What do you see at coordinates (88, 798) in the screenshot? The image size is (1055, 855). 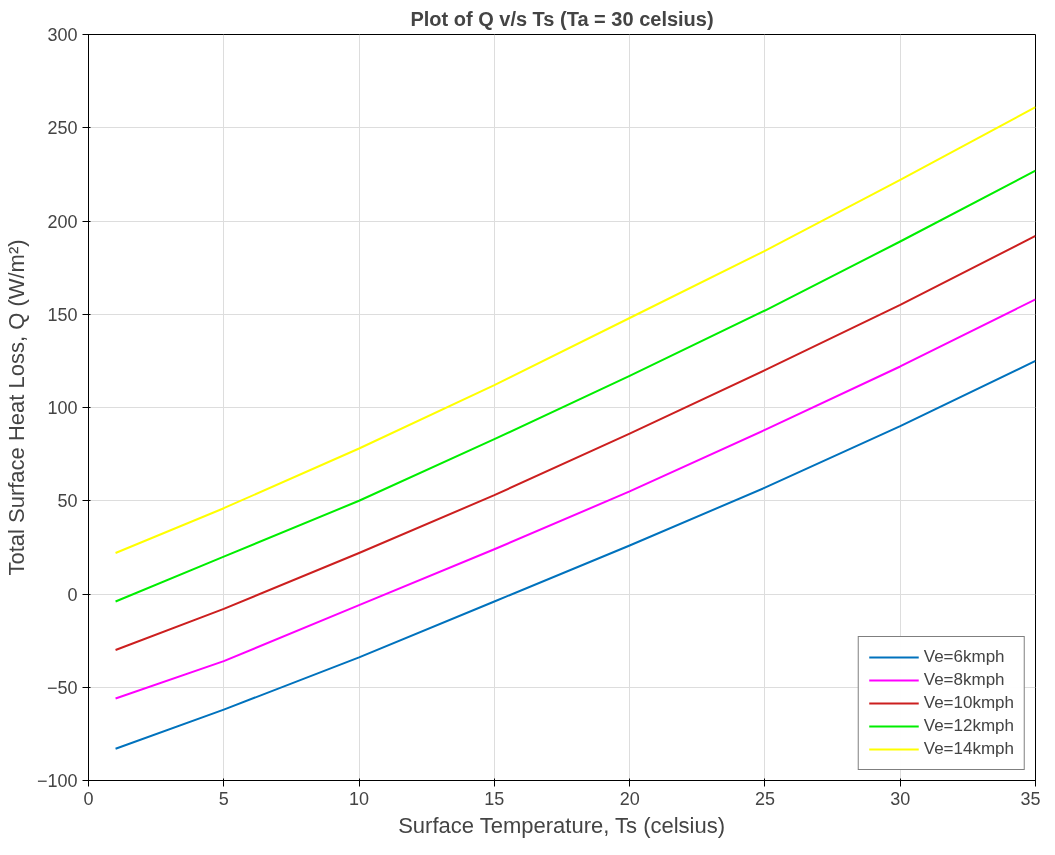 I see `x-tick-label: 0` at bounding box center [88, 798].